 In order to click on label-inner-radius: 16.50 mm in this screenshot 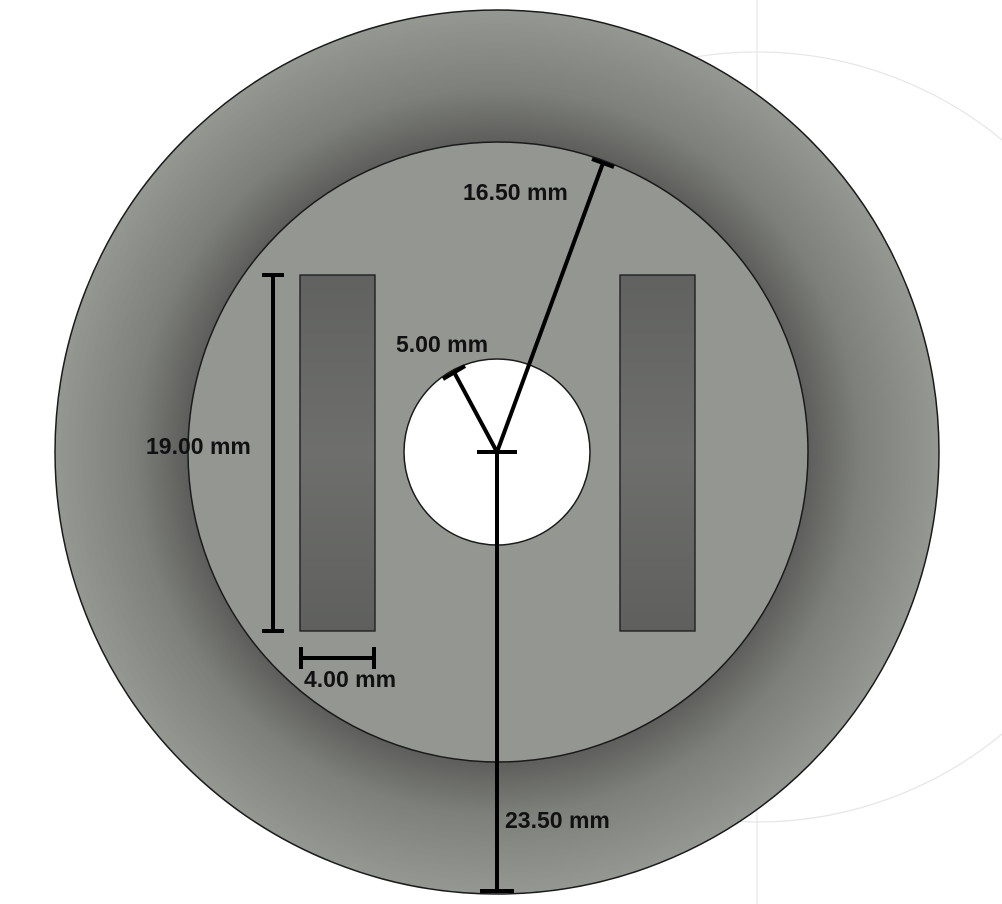, I will do `click(515, 192)`.